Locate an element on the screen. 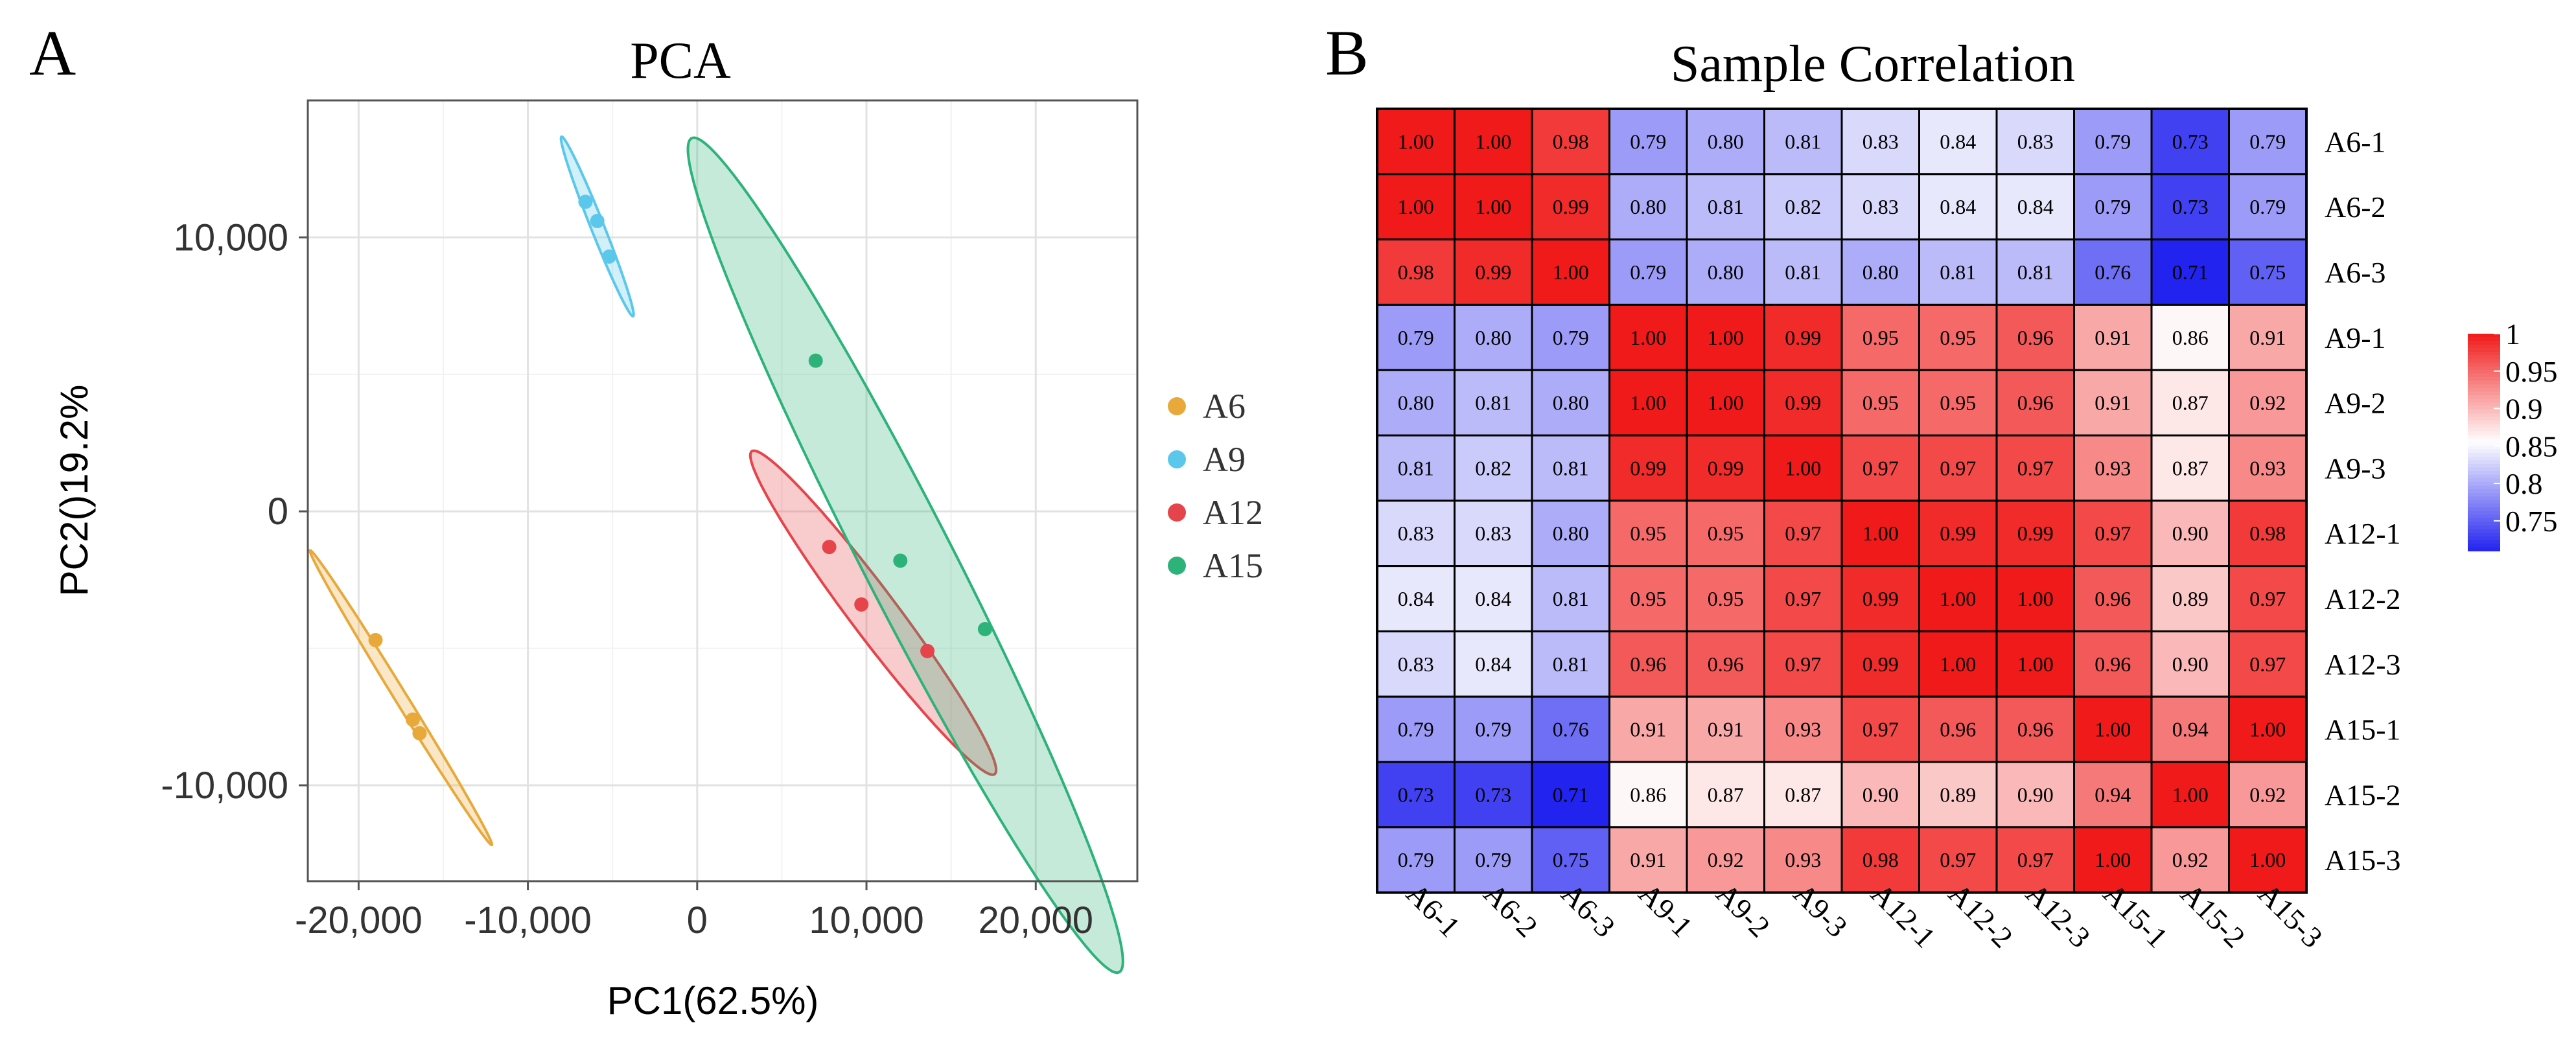 The width and height of the screenshot is (2576, 1049). pca-legend-label: A6 is located at coordinates (1225, 407).